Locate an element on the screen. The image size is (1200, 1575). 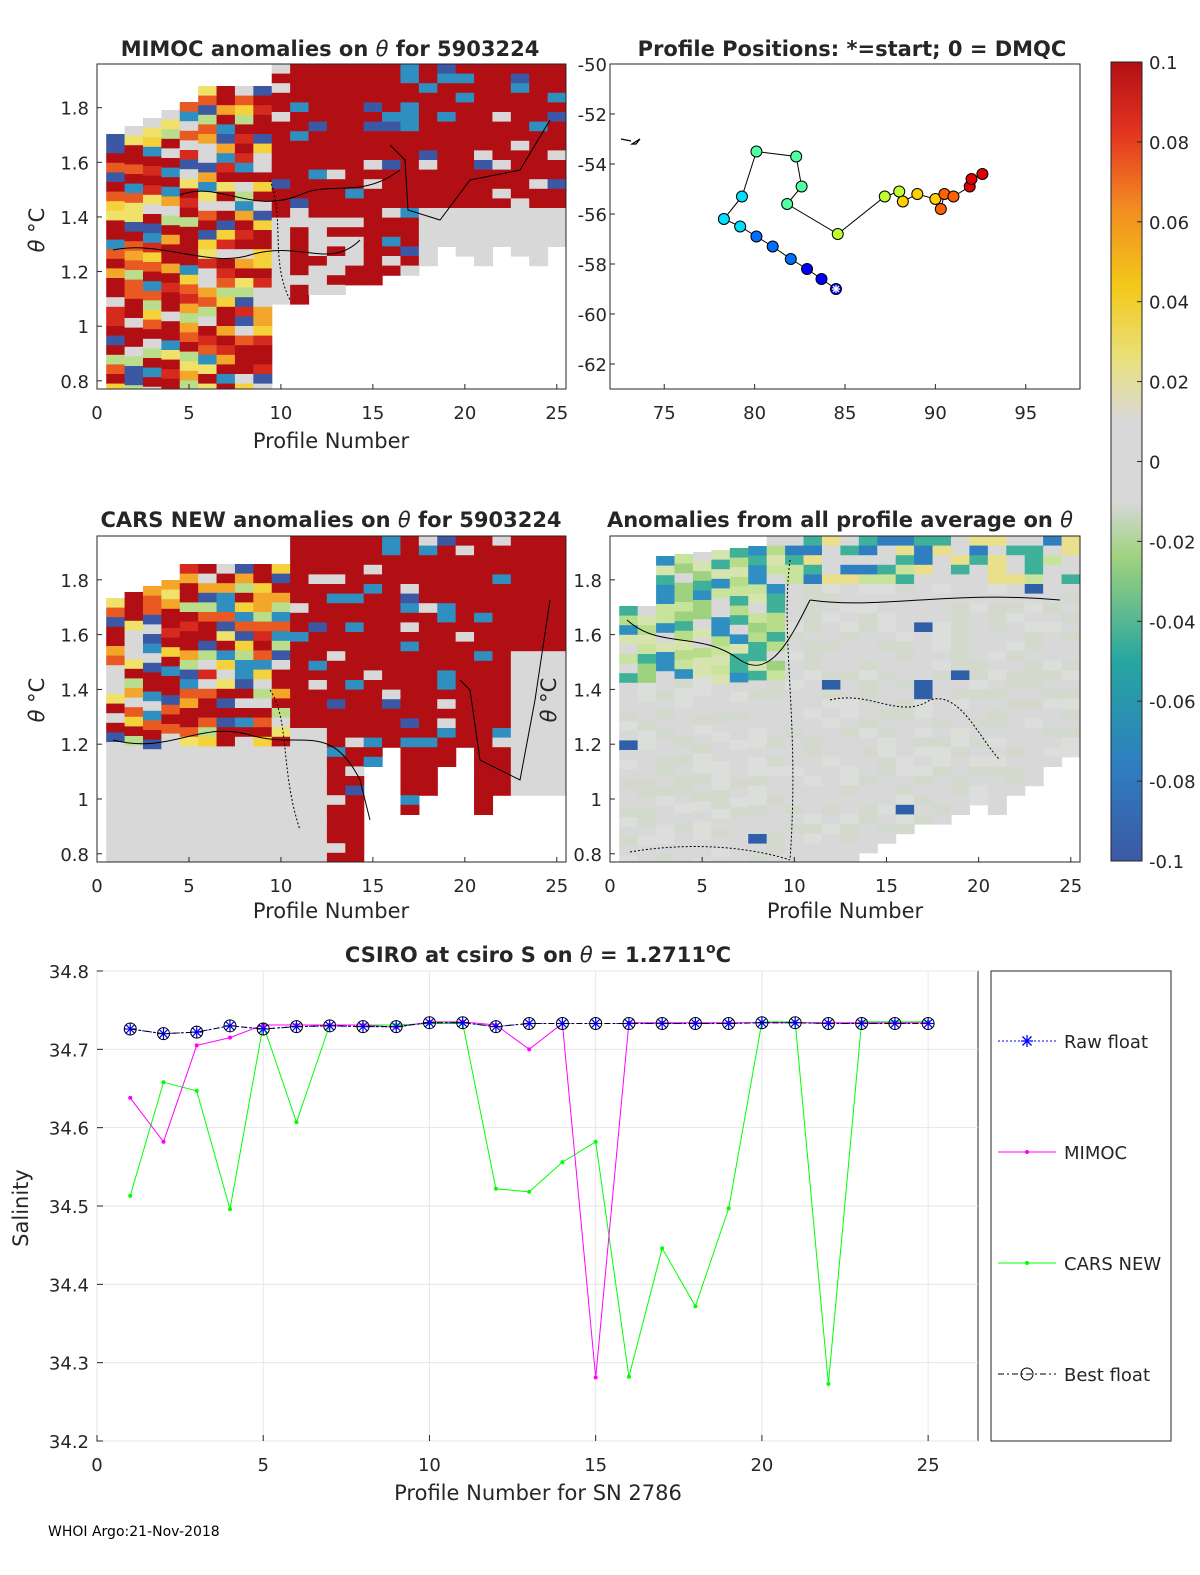
positions-y-ticks: -50-52-54-56-58-60-62 is located at coordinates (596, 215).